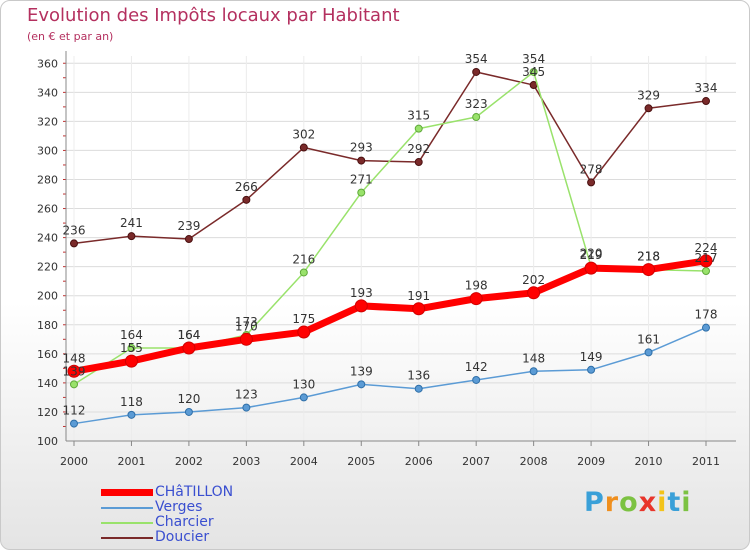 The height and width of the screenshot is (550, 750). Describe the element at coordinates (47, 150) in the screenshot. I see `y-tick-label: 300` at that location.